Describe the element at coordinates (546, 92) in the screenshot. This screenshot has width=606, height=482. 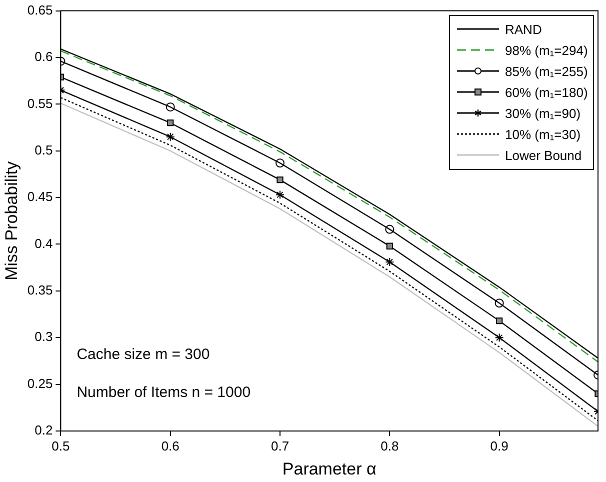
I see `legend-label: 60% (m₁=180)` at that location.